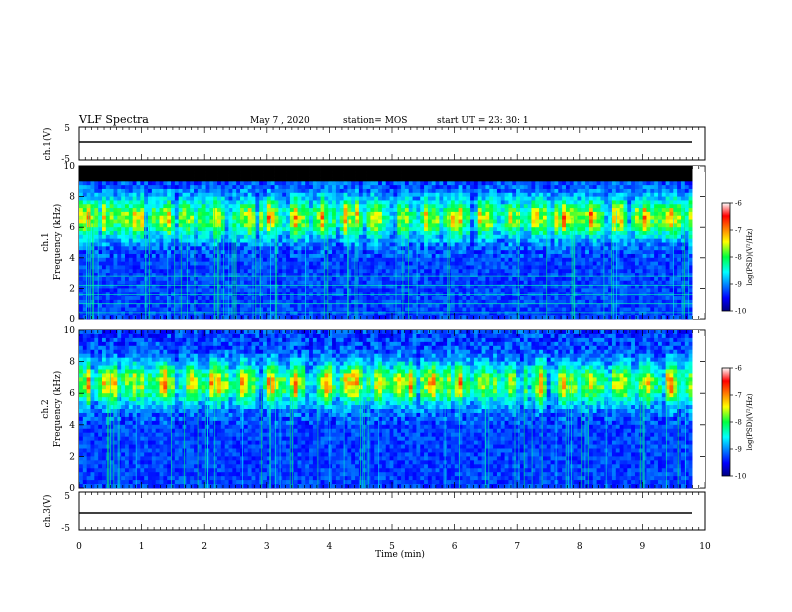 The width and height of the screenshot is (792, 612). I want to click on xtick-label: 3, so click(267, 547).